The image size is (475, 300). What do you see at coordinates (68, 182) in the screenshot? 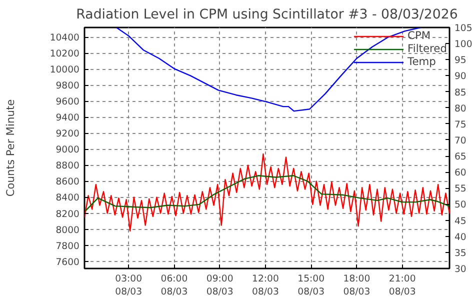
I see `y-tick-label: 8600` at bounding box center [68, 182].